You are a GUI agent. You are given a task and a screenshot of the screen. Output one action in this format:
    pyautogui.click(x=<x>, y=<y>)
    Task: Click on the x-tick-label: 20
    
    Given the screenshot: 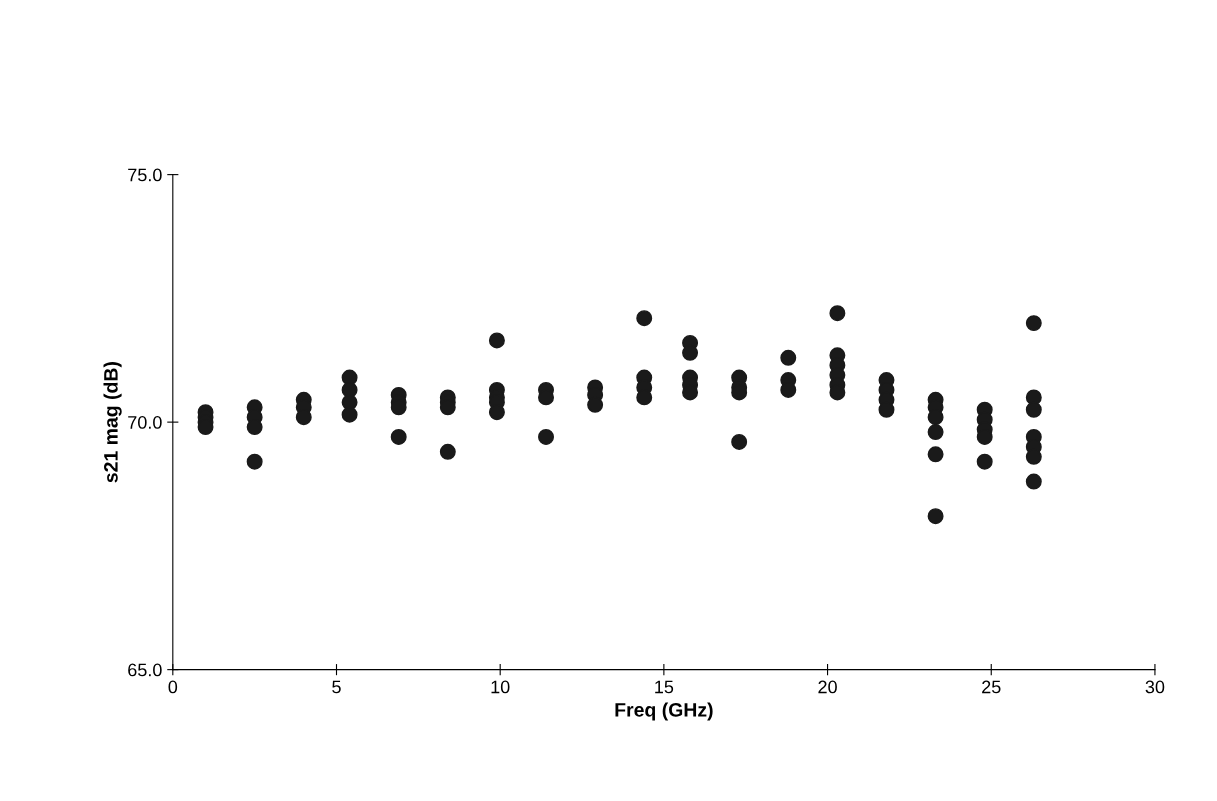 What is the action you would take?
    pyautogui.click(x=827, y=687)
    